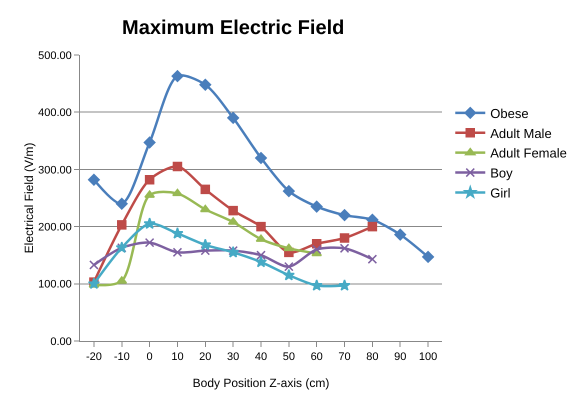  What do you see at coordinates (372, 357) in the screenshot?
I see `x-tick-label: 80` at bounding box center [372, 357].